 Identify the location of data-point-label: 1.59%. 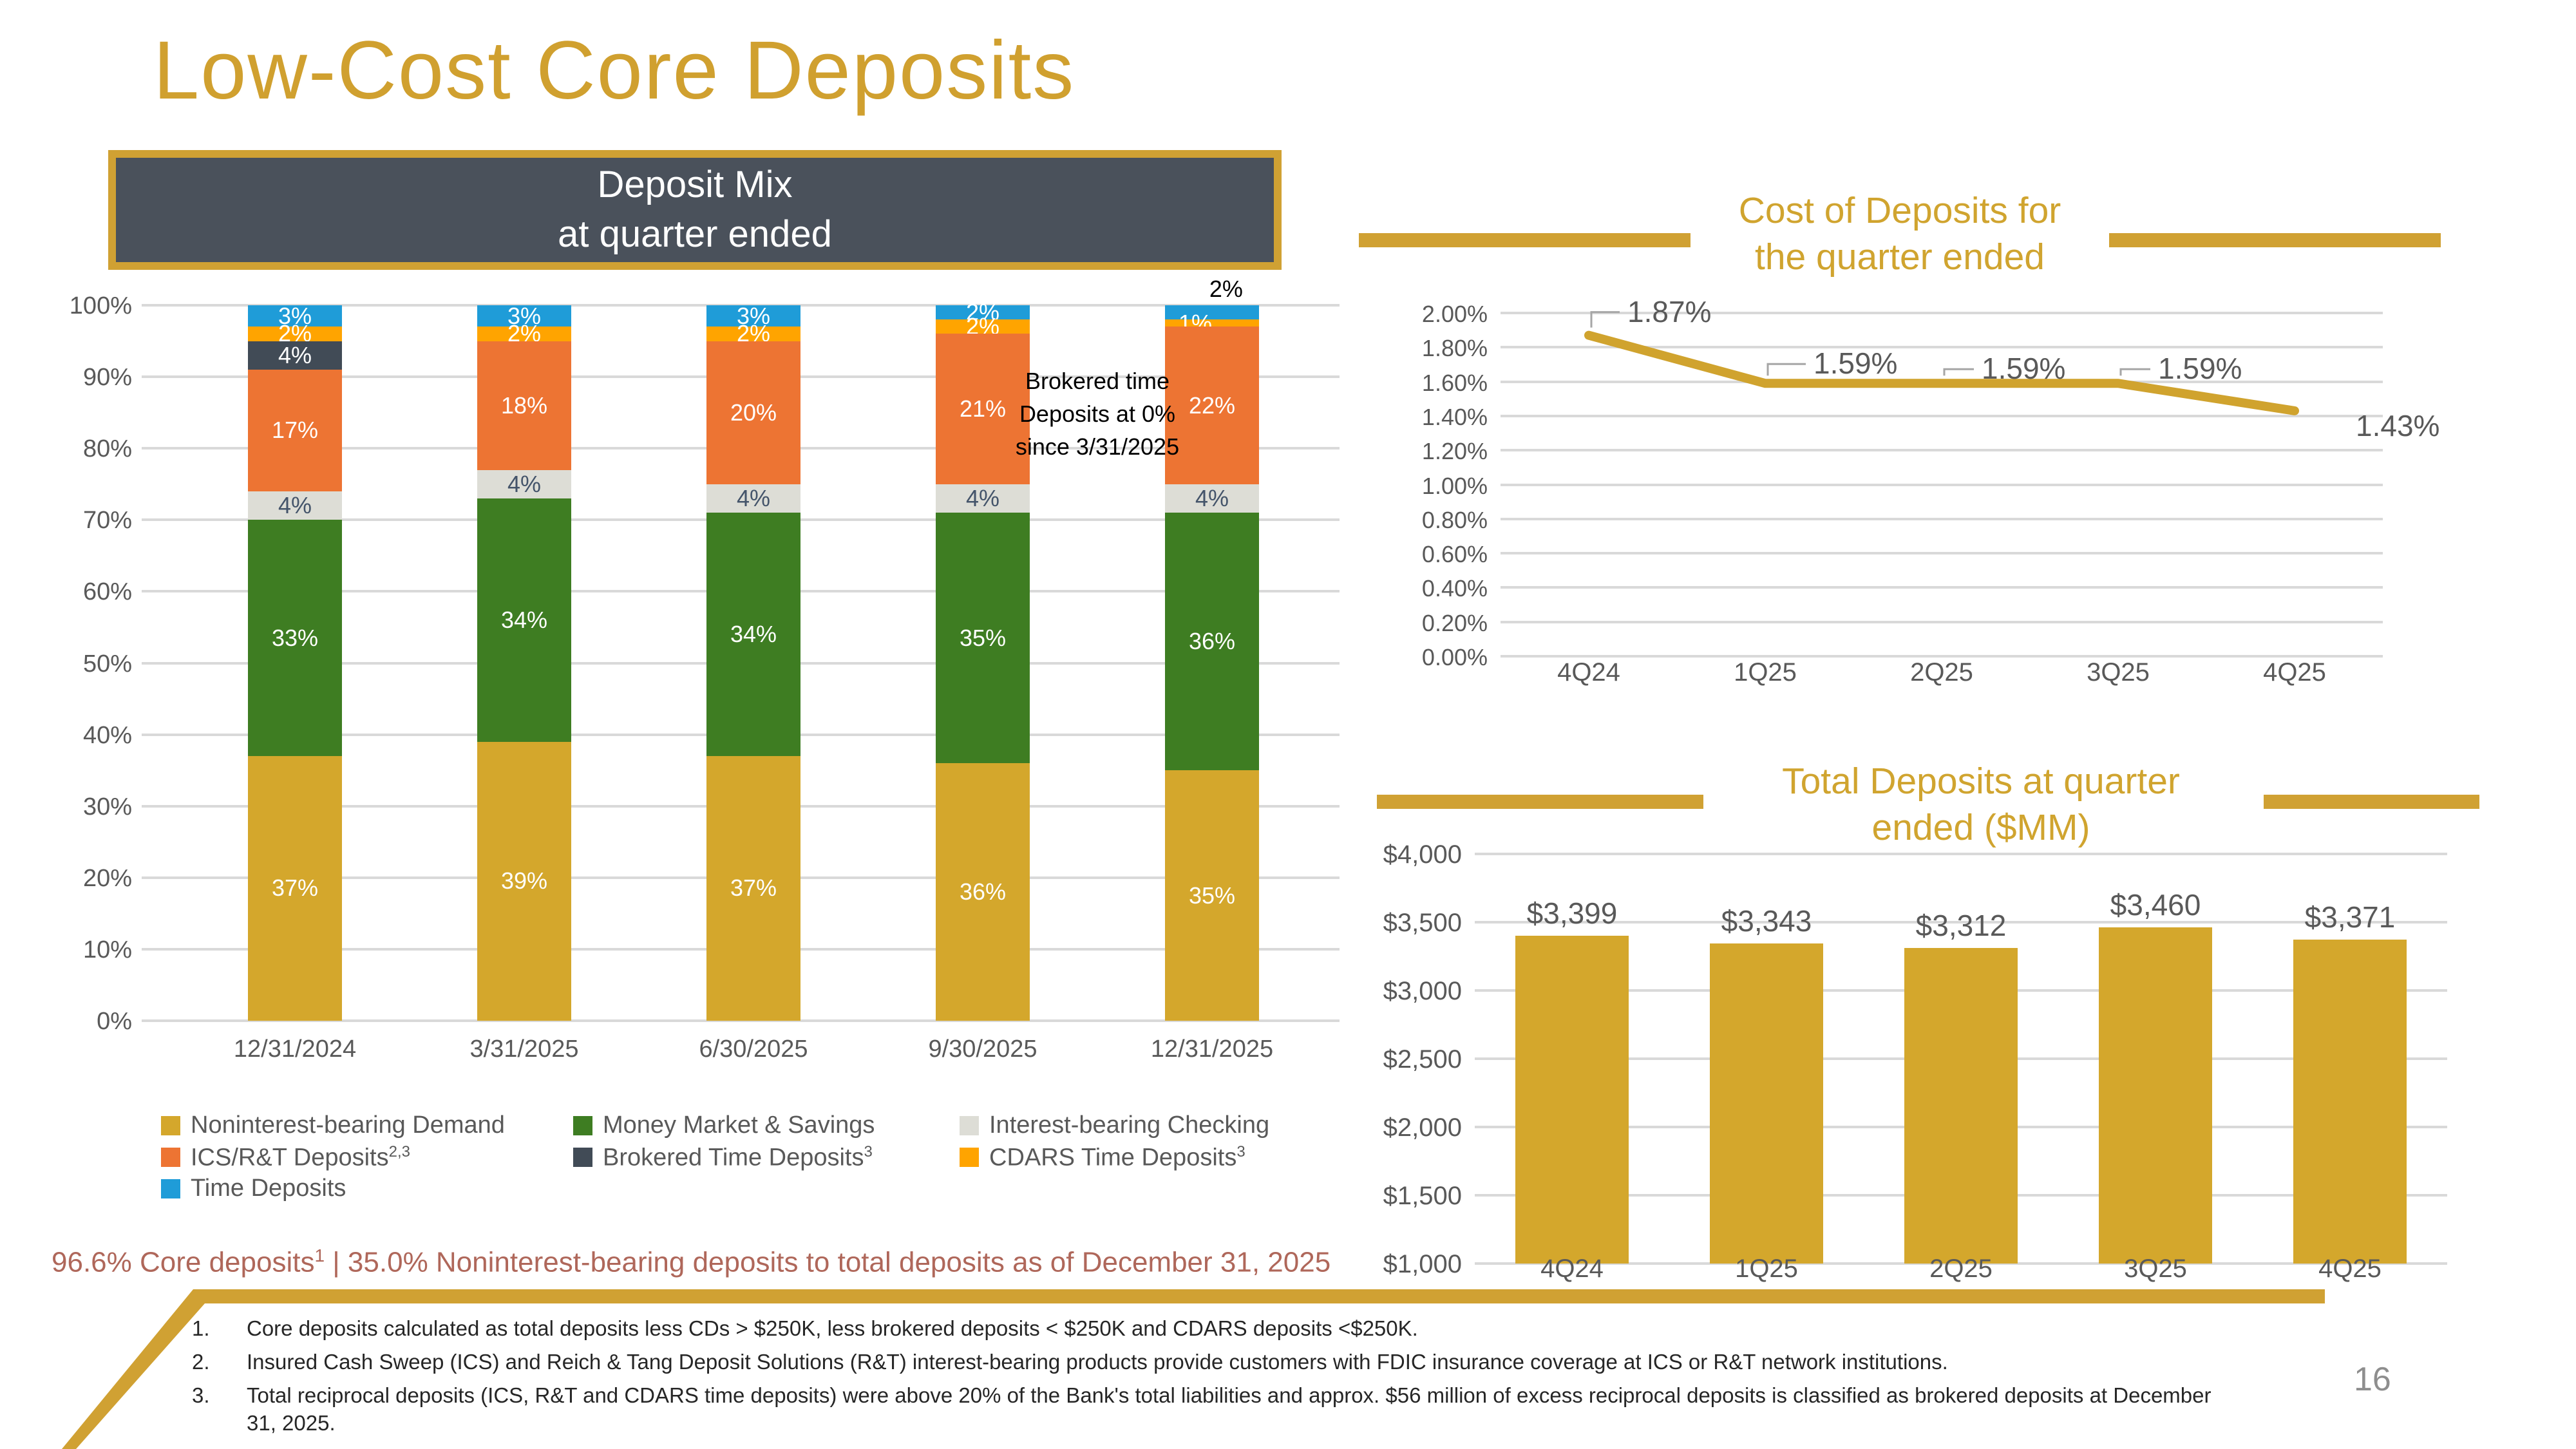
(2024, 369).